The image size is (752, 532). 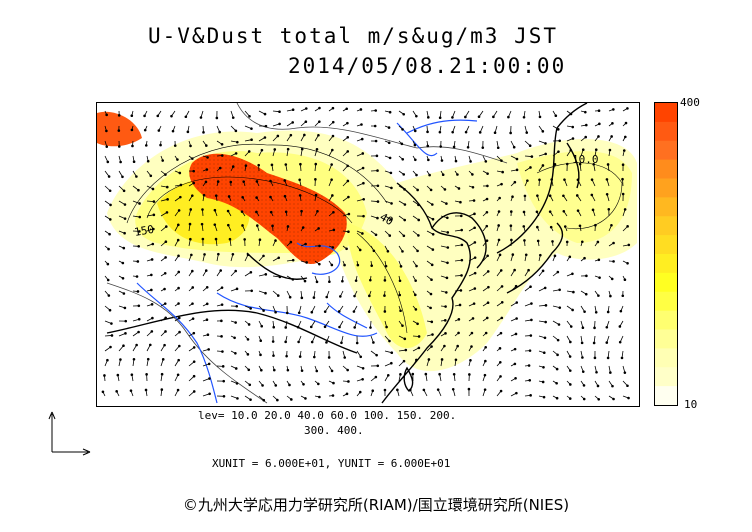 What do you see at coordinates (144, 231) in the screenshot?
I see `contour-label-150: 150` at bounding box center [144, 231].